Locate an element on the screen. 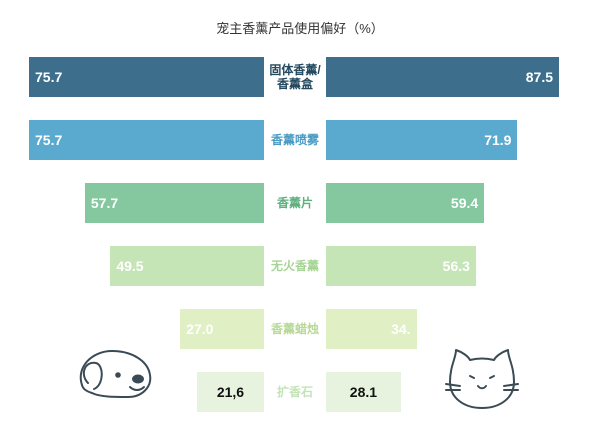 The image size is (600, 441). category-label-1: 香薰喷雾 is located at coordinates (294, 140).